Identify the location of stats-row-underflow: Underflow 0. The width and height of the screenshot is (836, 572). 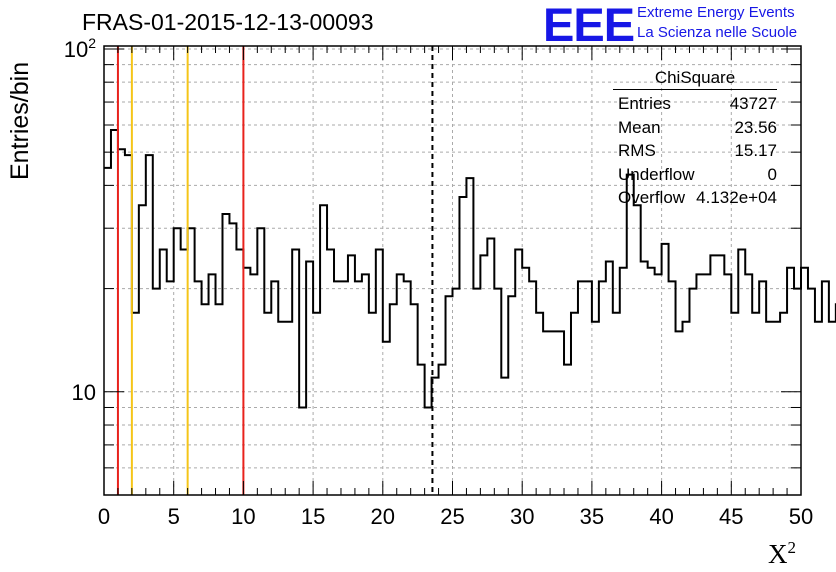
(695, 175).